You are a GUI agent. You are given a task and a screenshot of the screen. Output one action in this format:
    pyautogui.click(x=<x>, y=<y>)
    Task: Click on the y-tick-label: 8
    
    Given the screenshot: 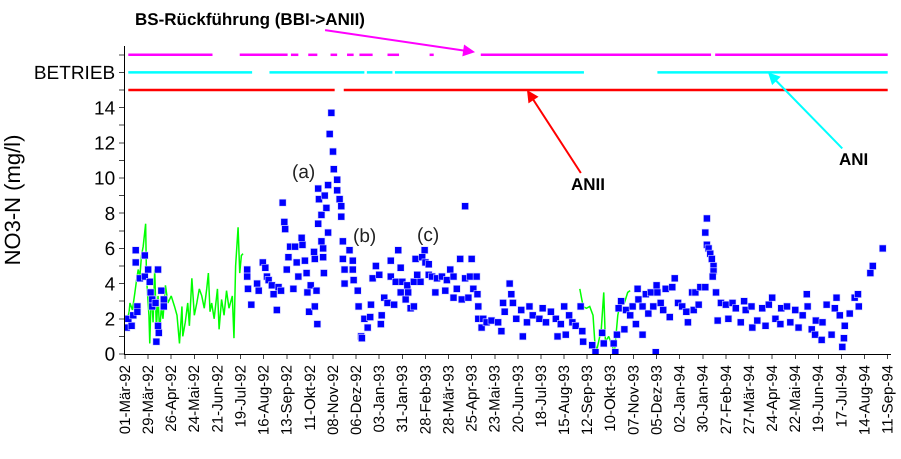 What is the action you would take?
    pyautogui.click(x=110, y=214)
    